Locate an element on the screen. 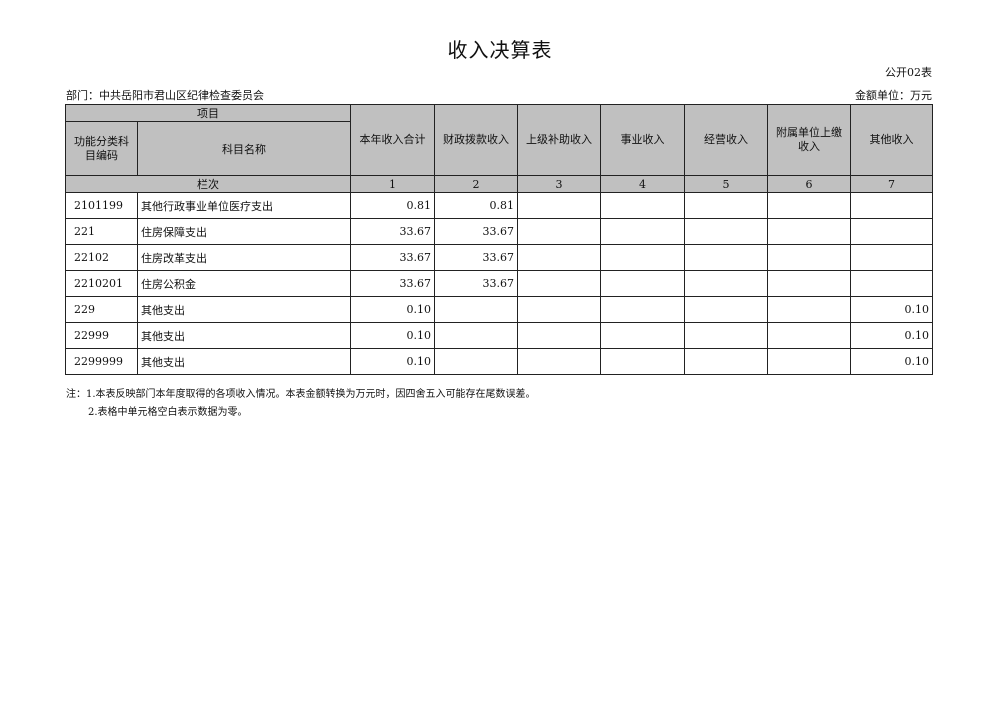 The image size is (1000, 706). cell-code: 2210201 is located at coordinates (101, 283).